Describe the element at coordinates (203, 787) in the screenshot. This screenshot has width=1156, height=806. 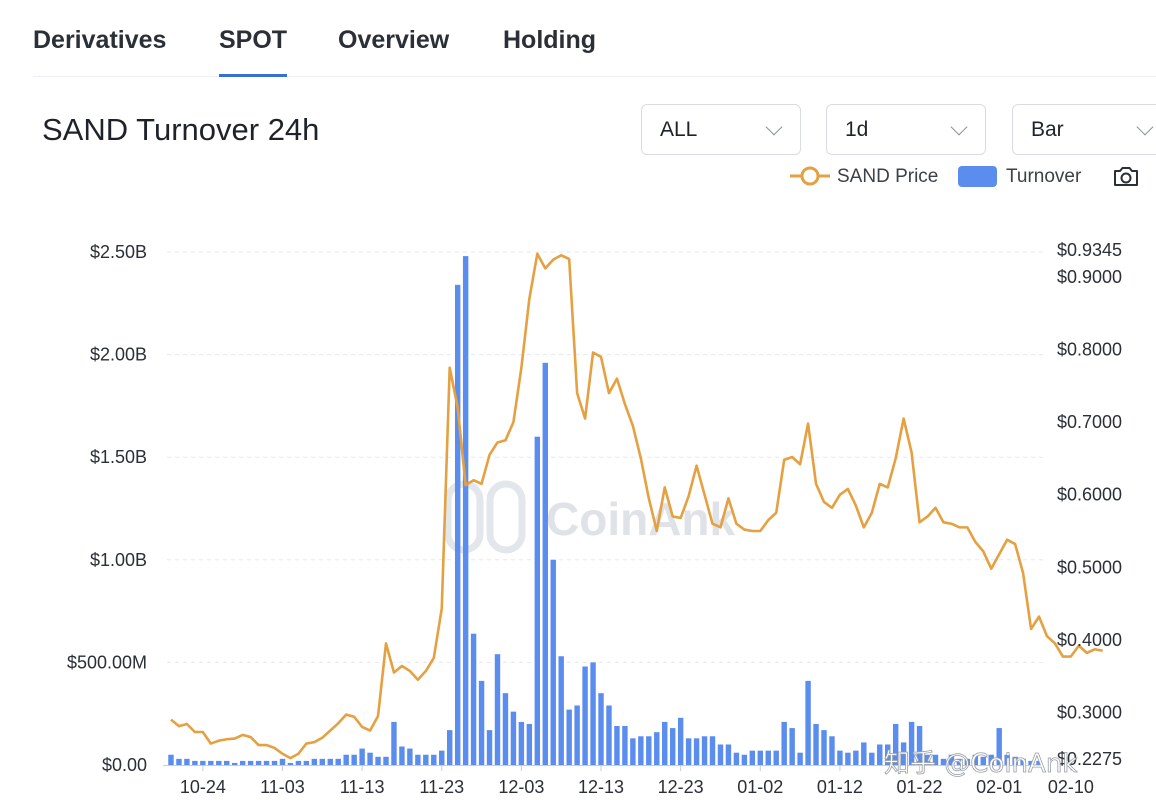
I see `x-tick-label: 10-24` at that location.